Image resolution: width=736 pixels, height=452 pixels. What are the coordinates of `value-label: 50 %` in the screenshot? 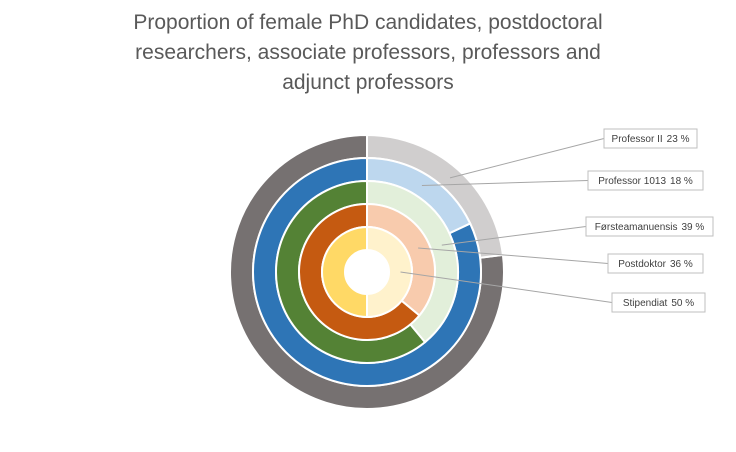 It's located at (682, 303).